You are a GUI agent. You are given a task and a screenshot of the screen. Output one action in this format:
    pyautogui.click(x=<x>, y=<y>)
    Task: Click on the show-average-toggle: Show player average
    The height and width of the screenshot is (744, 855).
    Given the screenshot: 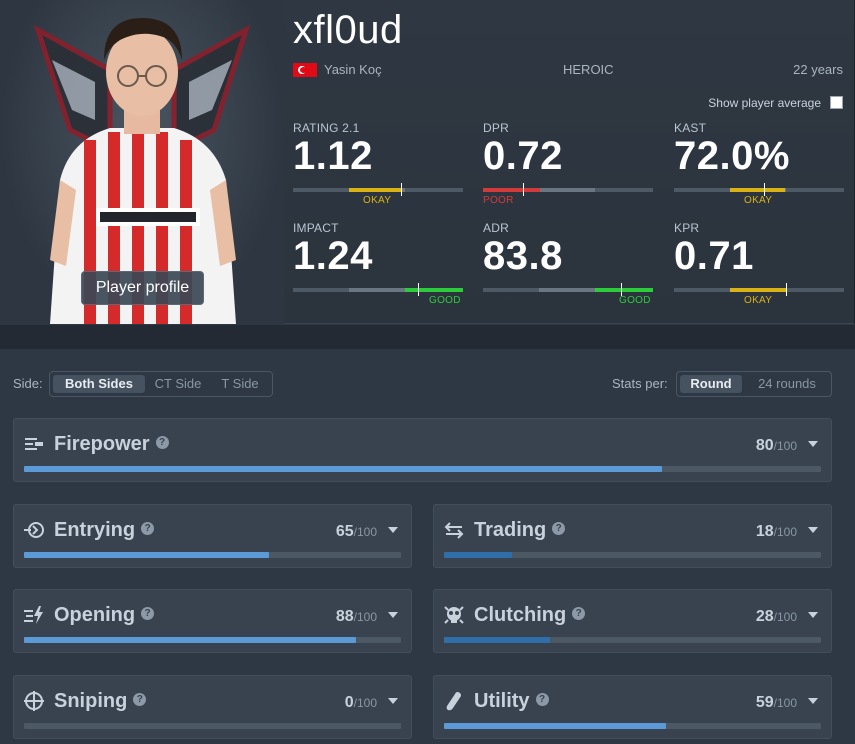 What is the action you would take?
    pyautogui.click(x=721, y=103)
    